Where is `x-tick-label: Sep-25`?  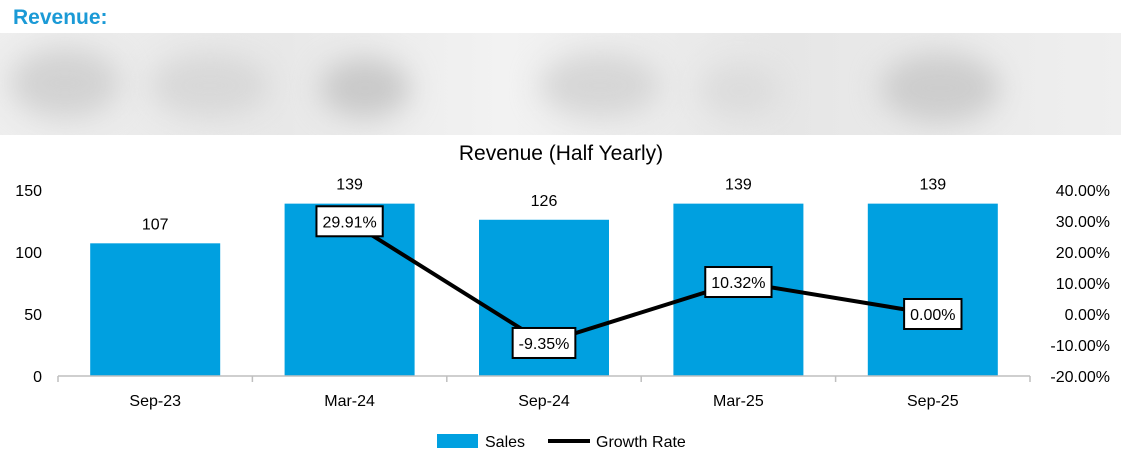
x-tick-label: Sep-25 is located at coordinates (933, 401).